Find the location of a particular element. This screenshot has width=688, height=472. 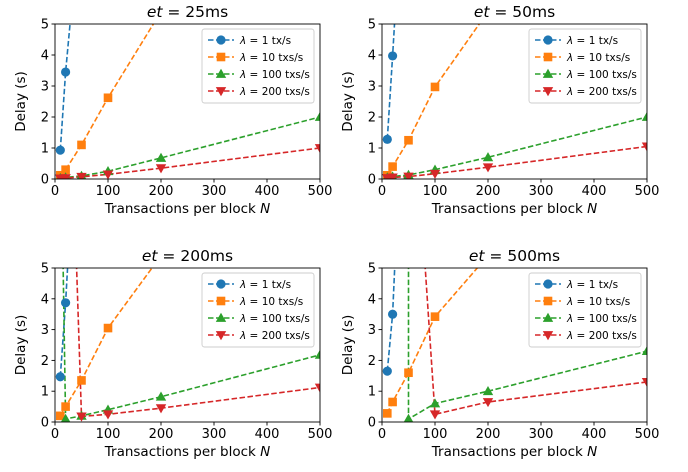

chart-title: et = 50ms is located at coordinates (514, 12).